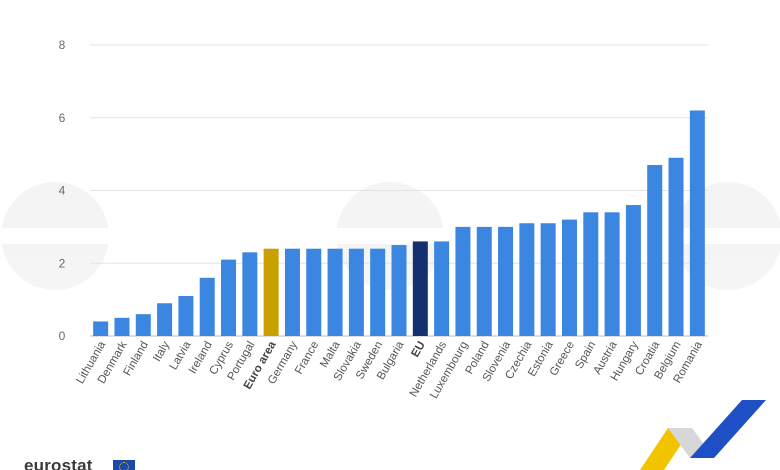 The width and height of the screenshot is (780, 470). I want to click on bar-estonia, so click(548, 279).